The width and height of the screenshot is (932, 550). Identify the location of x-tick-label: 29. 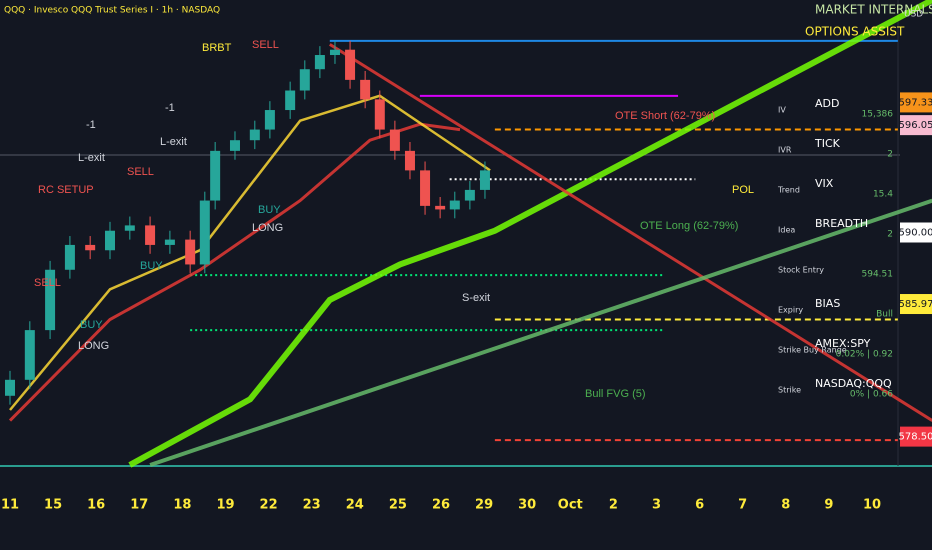
(484, 505).